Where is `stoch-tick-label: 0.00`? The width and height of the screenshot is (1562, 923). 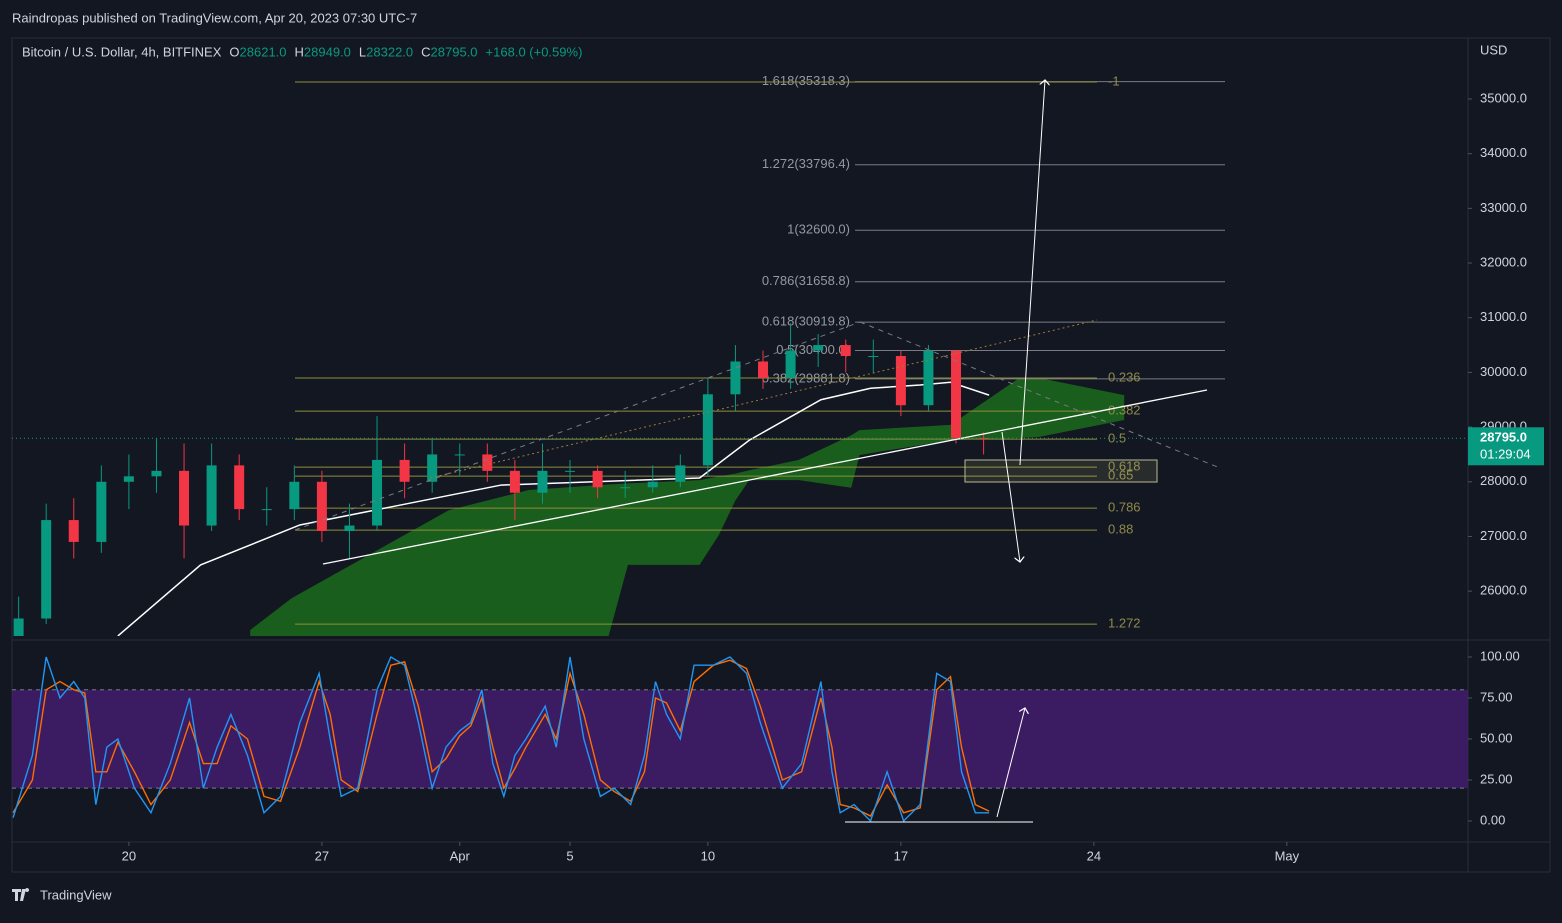
stoch-tick-label: 0.00 is located at coordinates (1492, 819).